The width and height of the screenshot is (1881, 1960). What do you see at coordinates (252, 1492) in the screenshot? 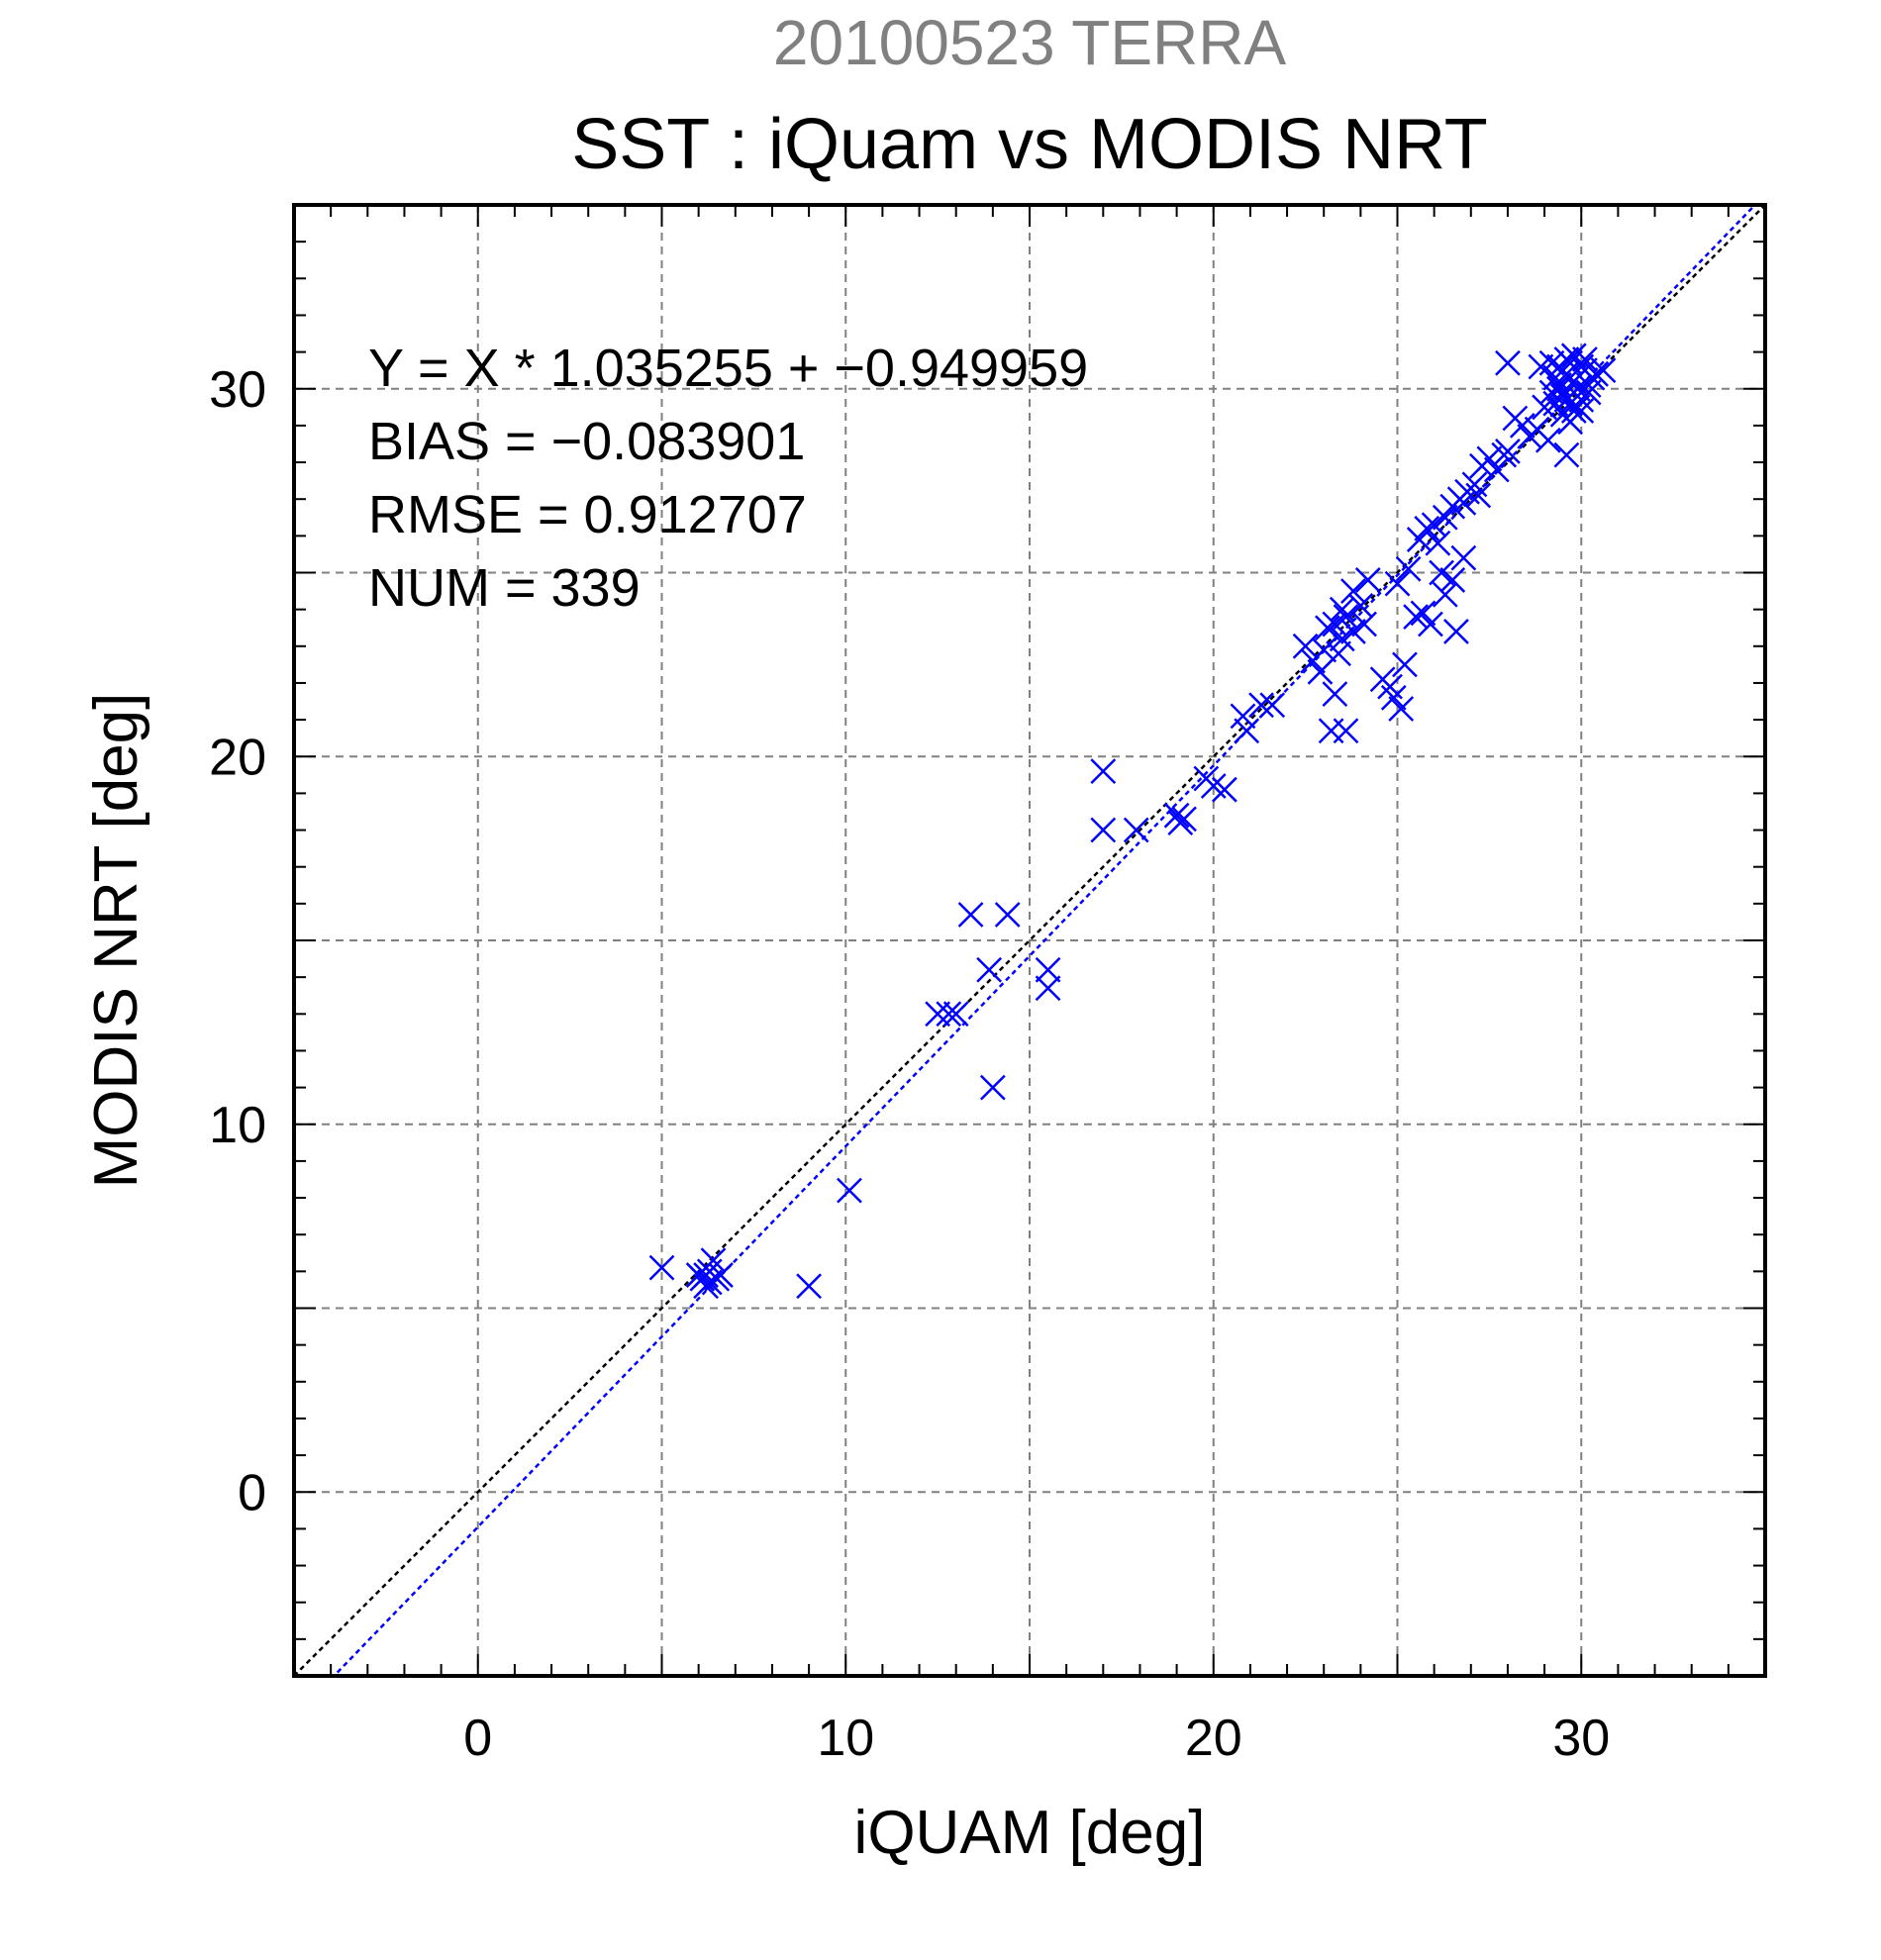
I see `y-tick-label: 0` at bounding box center [252, 1492].